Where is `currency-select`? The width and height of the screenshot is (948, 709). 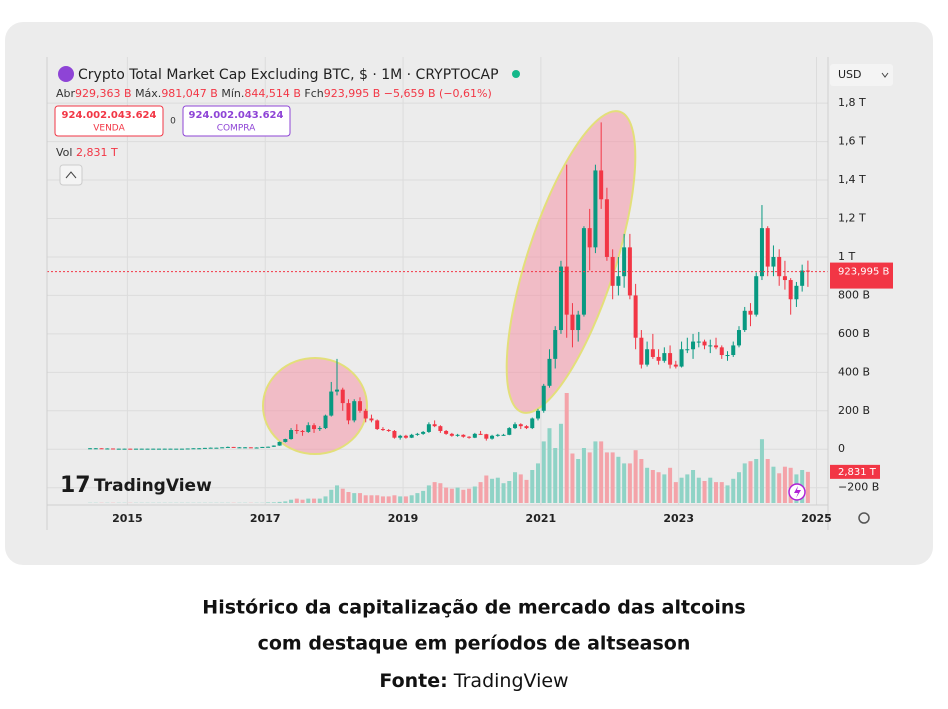
currency-select is located at coordinates (861, 75).